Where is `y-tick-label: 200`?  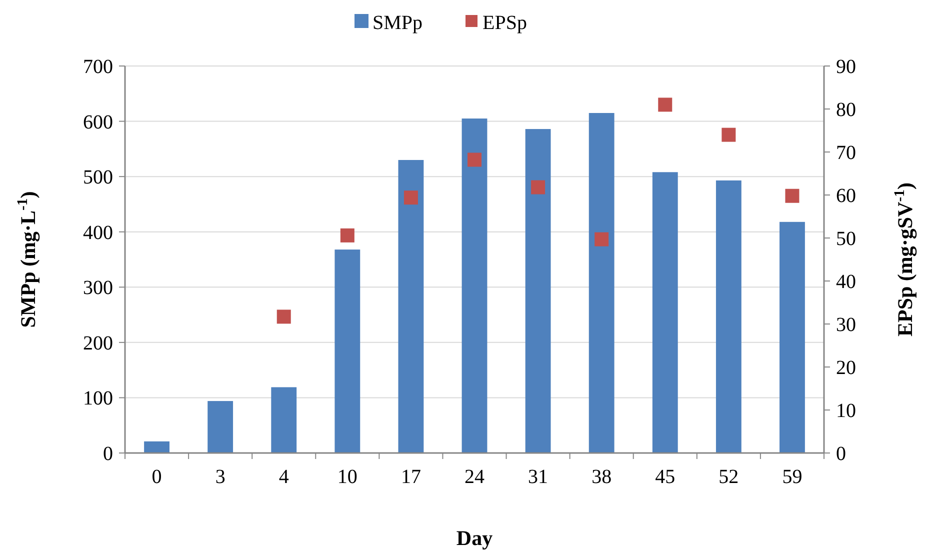 y-tick-label: 200 is located at coordinates (98, 343).